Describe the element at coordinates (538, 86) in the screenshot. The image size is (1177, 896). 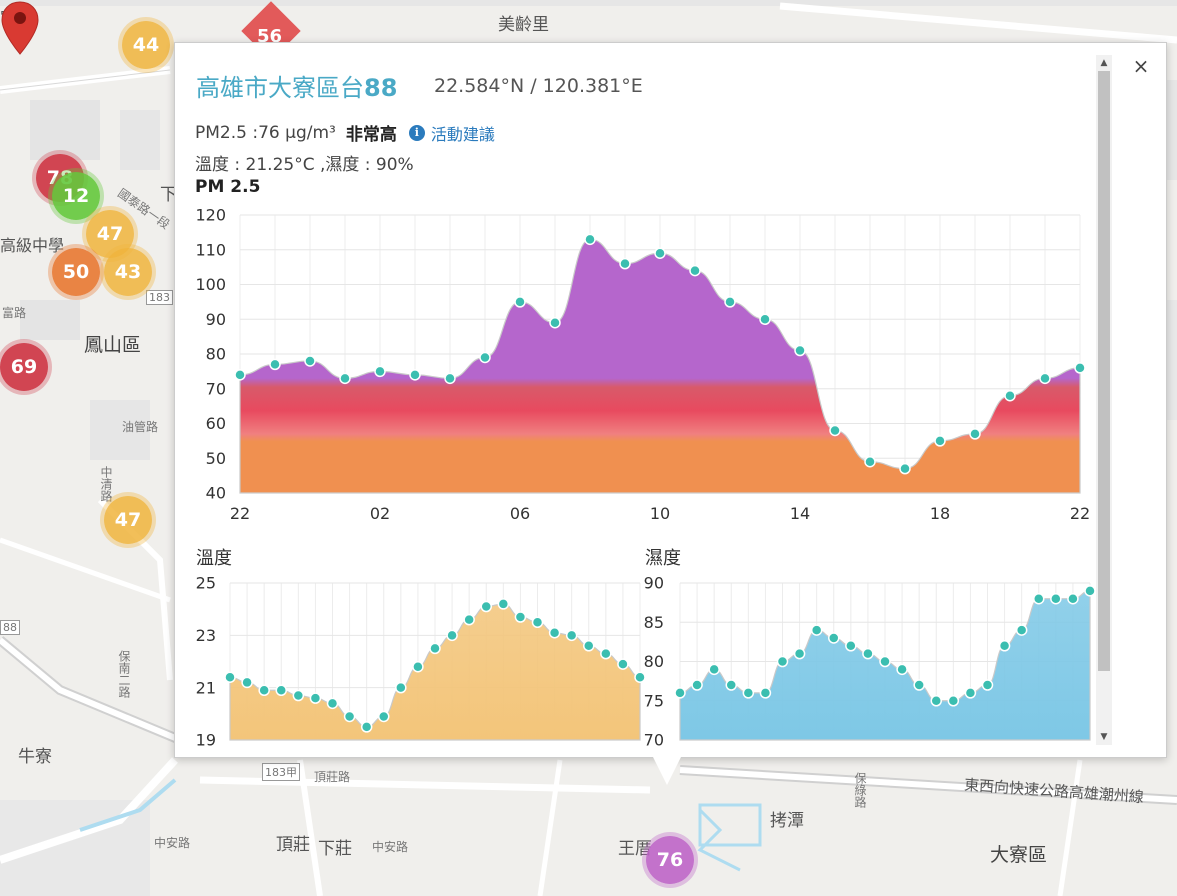
I see `station-coordinates: 22.584°N / 120.381°E` at that location.